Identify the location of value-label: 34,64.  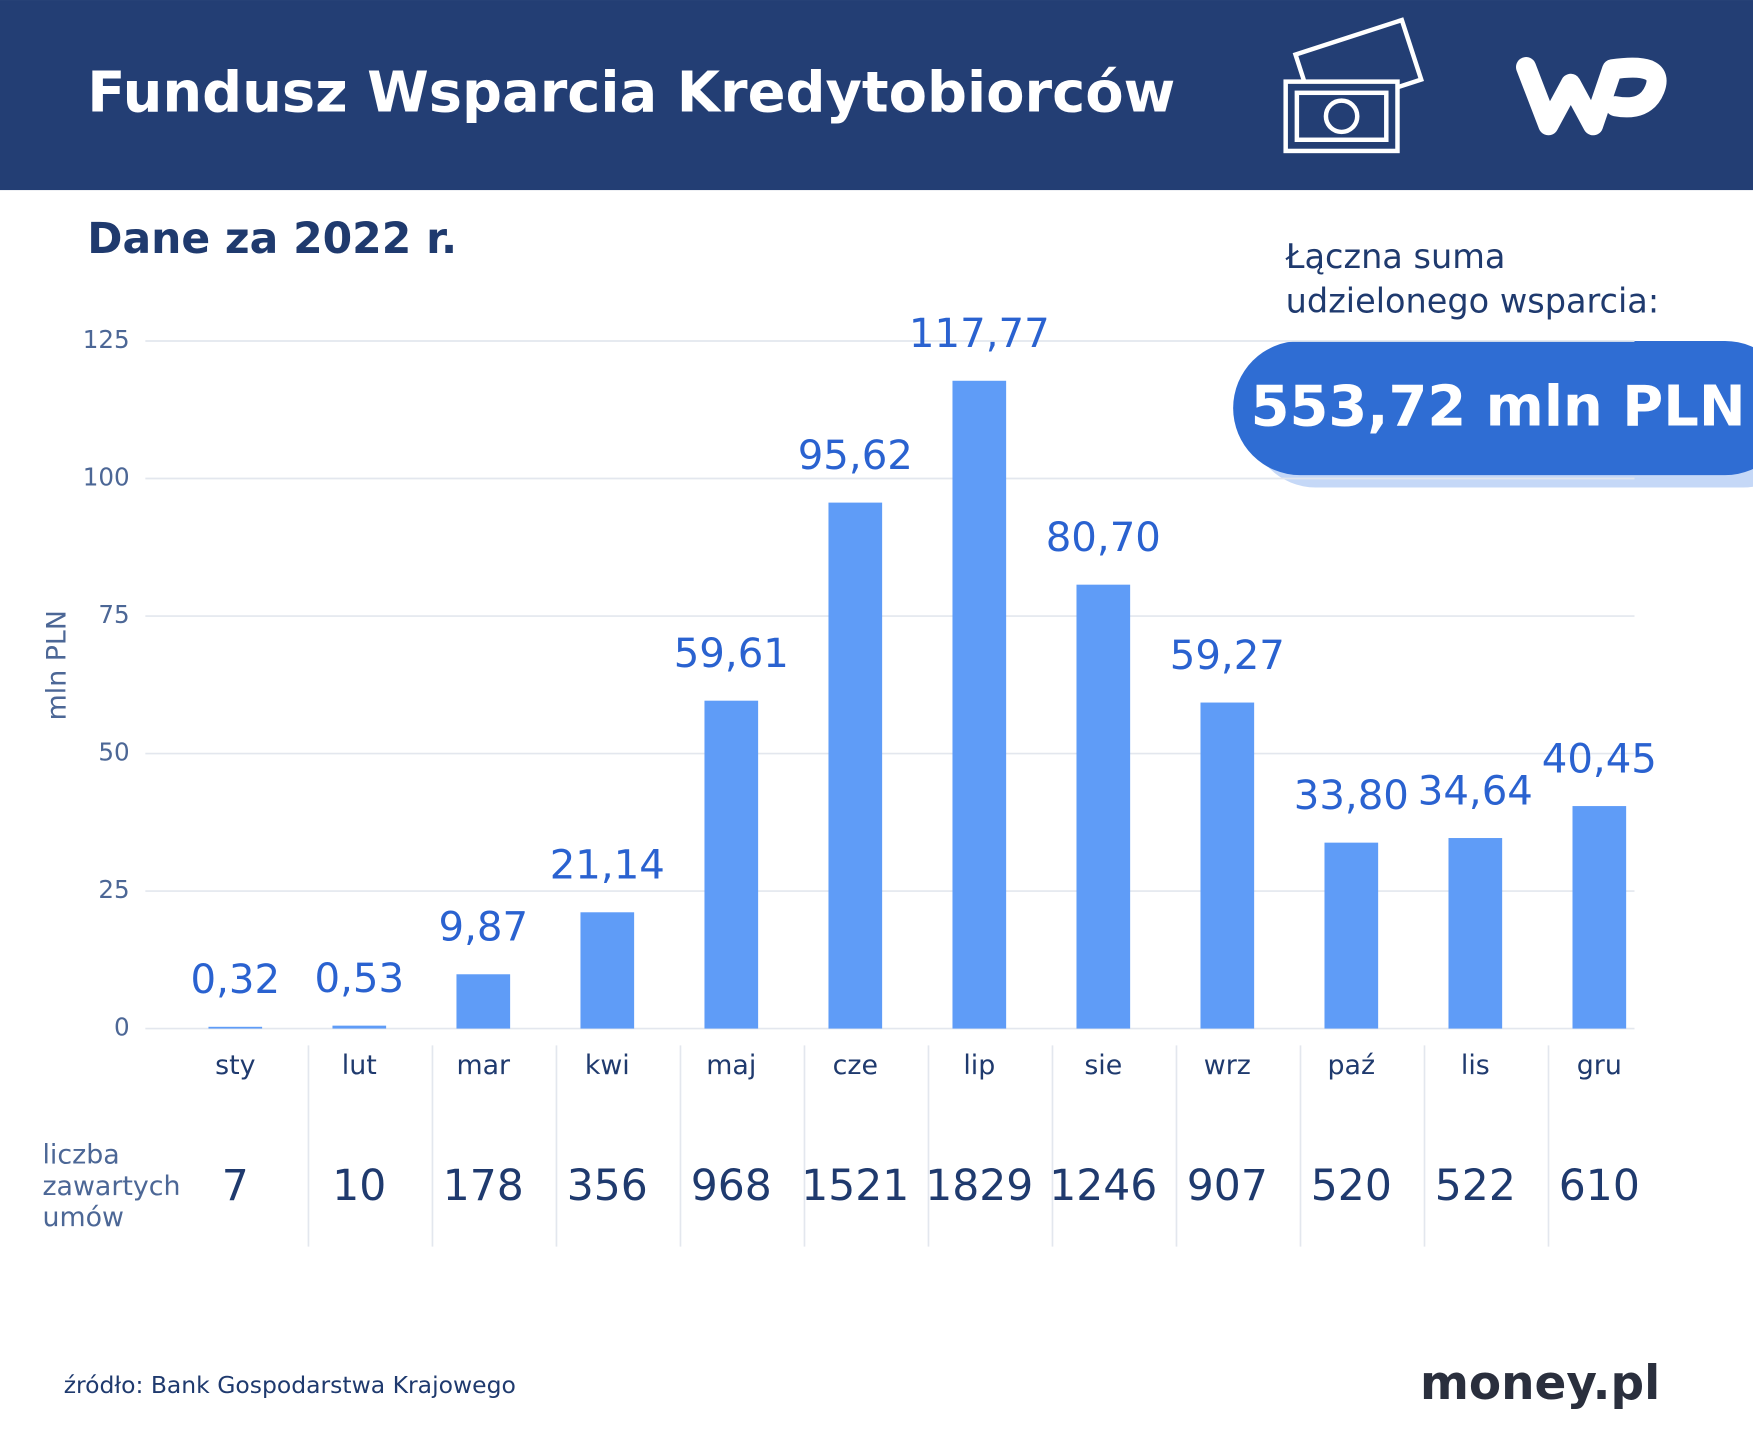
(1475, 791).